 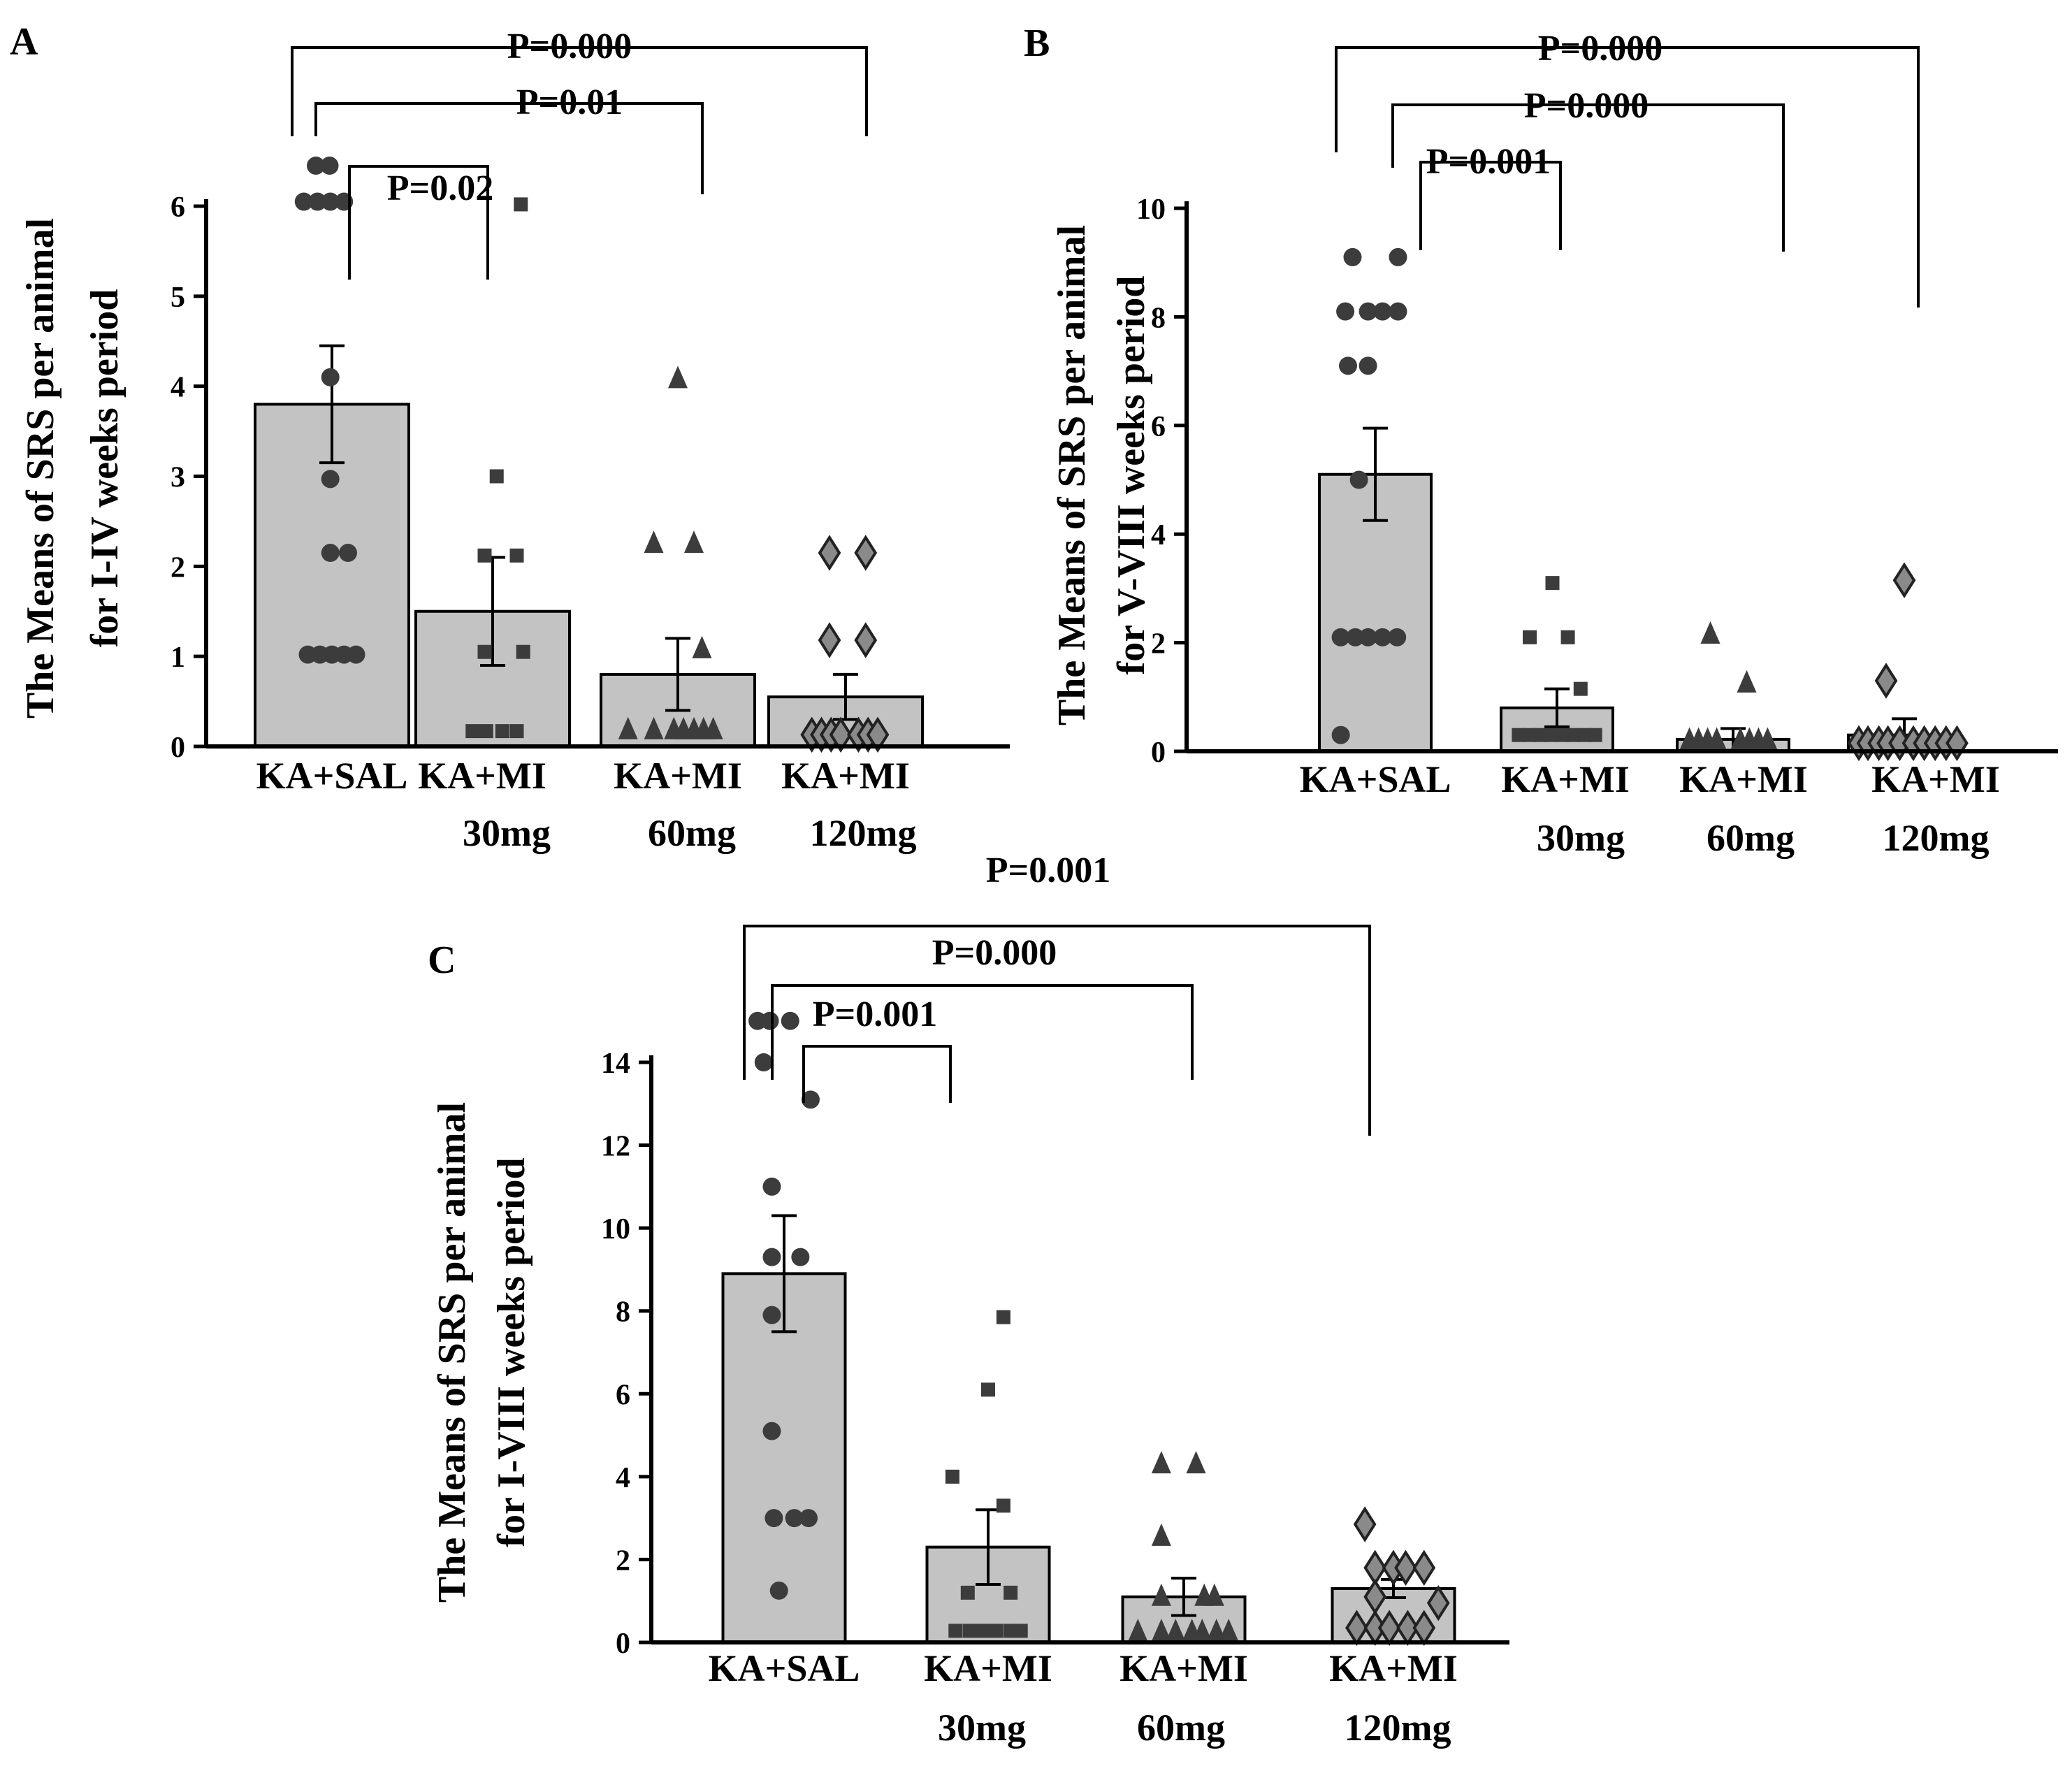 What do you see at coordinates (24, 42) in the screenshot?
I see `panel-a-letter: A` at bounding box center [24, 42].